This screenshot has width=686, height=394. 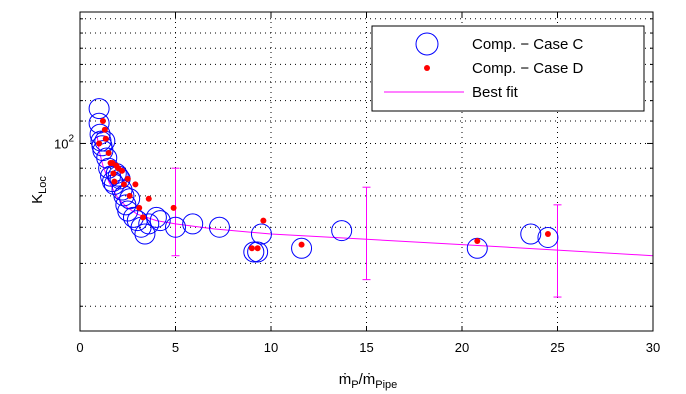 I want to click on x-axis-label-sub2: Pipe, so click(x=386, y=385).